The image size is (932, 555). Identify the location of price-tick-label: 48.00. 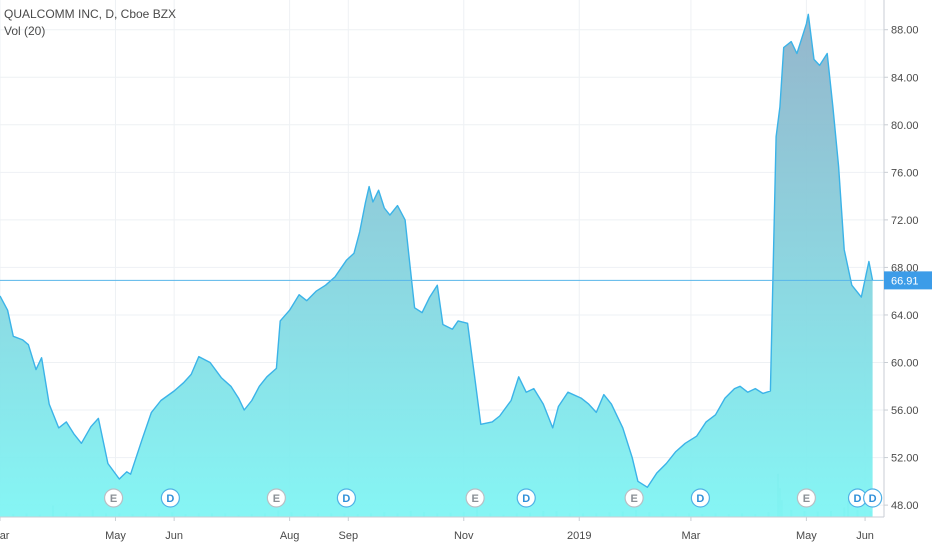
(905, 506).